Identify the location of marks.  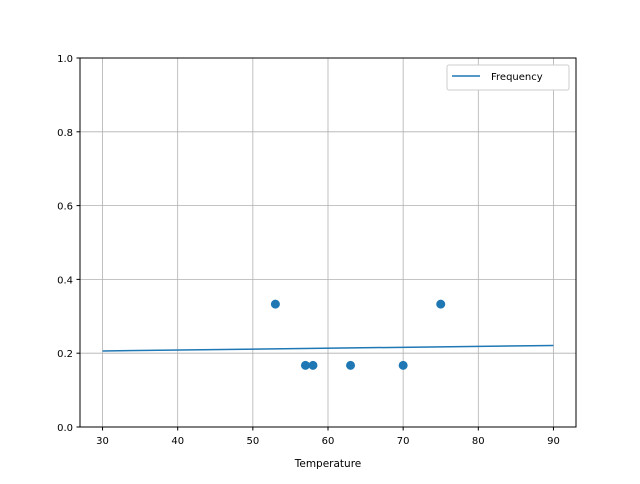
(328, 334).